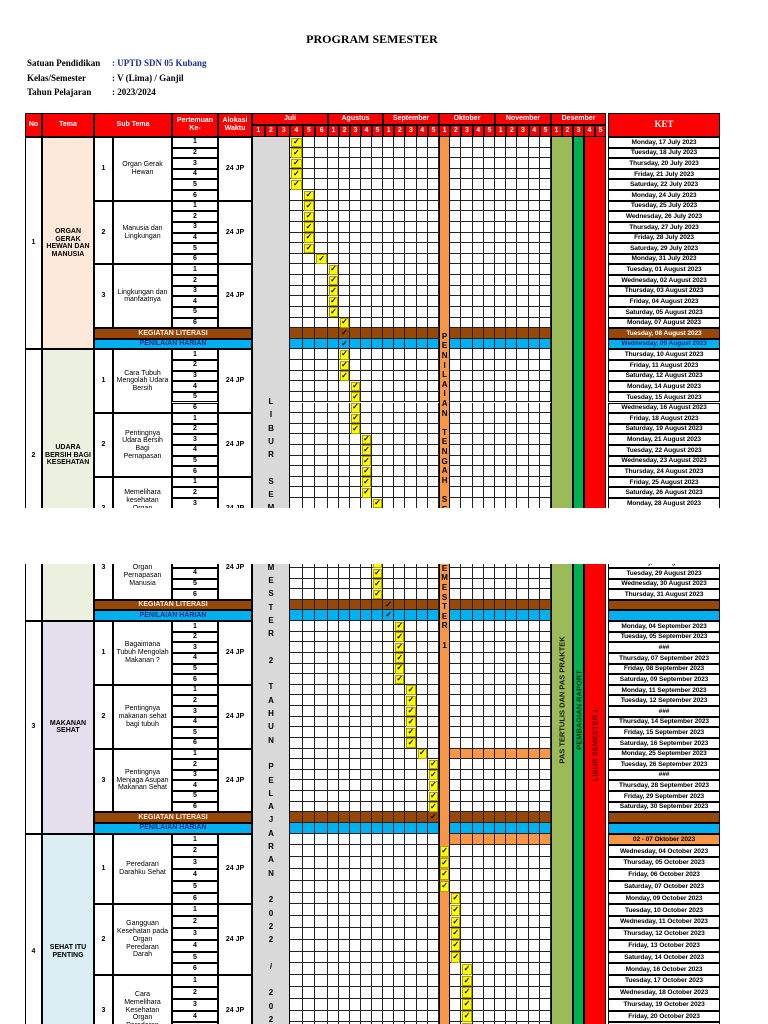  What do you see at coordinates (195, 1023) in the screenshot?
I see `pertemuan-number: 5` at bounding box center [195, 1023].